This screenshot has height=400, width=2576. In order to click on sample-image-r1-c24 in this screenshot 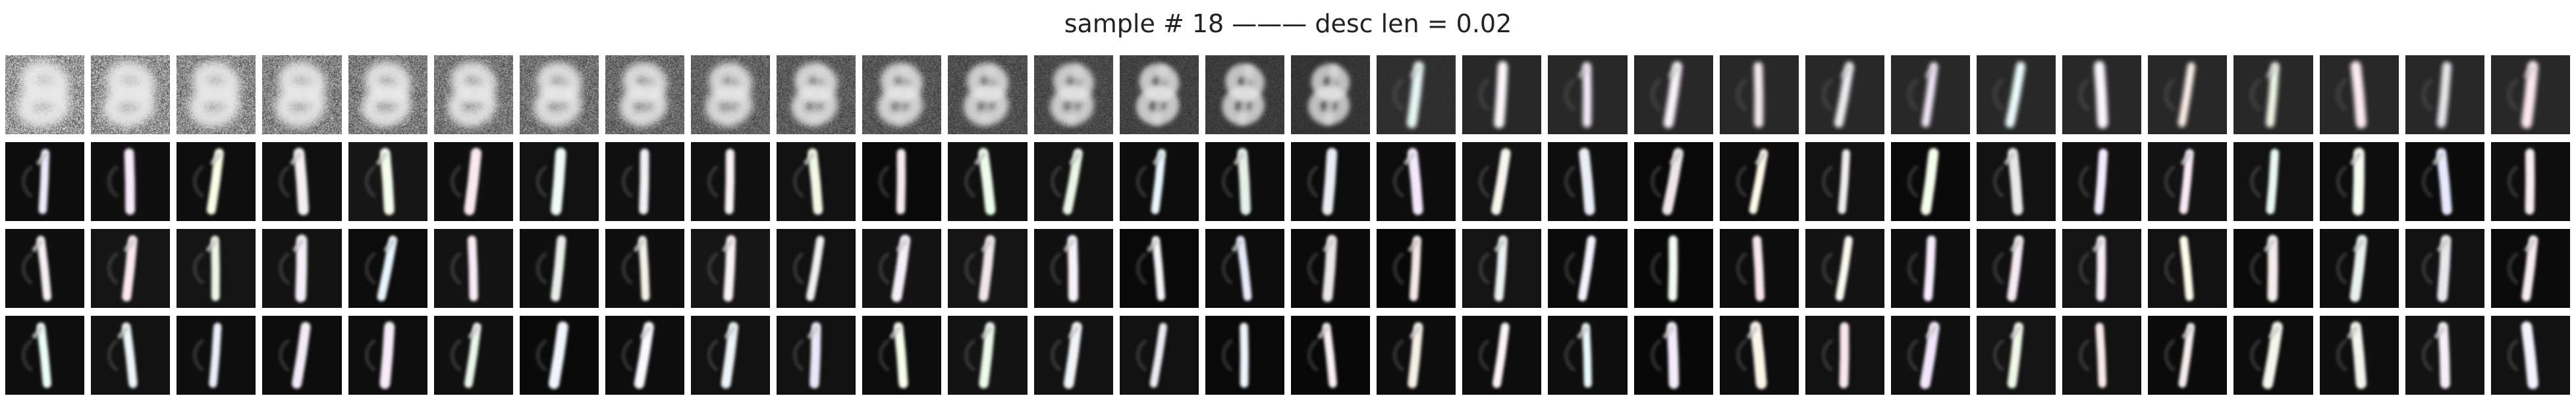, I will do `click(2016, 95)`.